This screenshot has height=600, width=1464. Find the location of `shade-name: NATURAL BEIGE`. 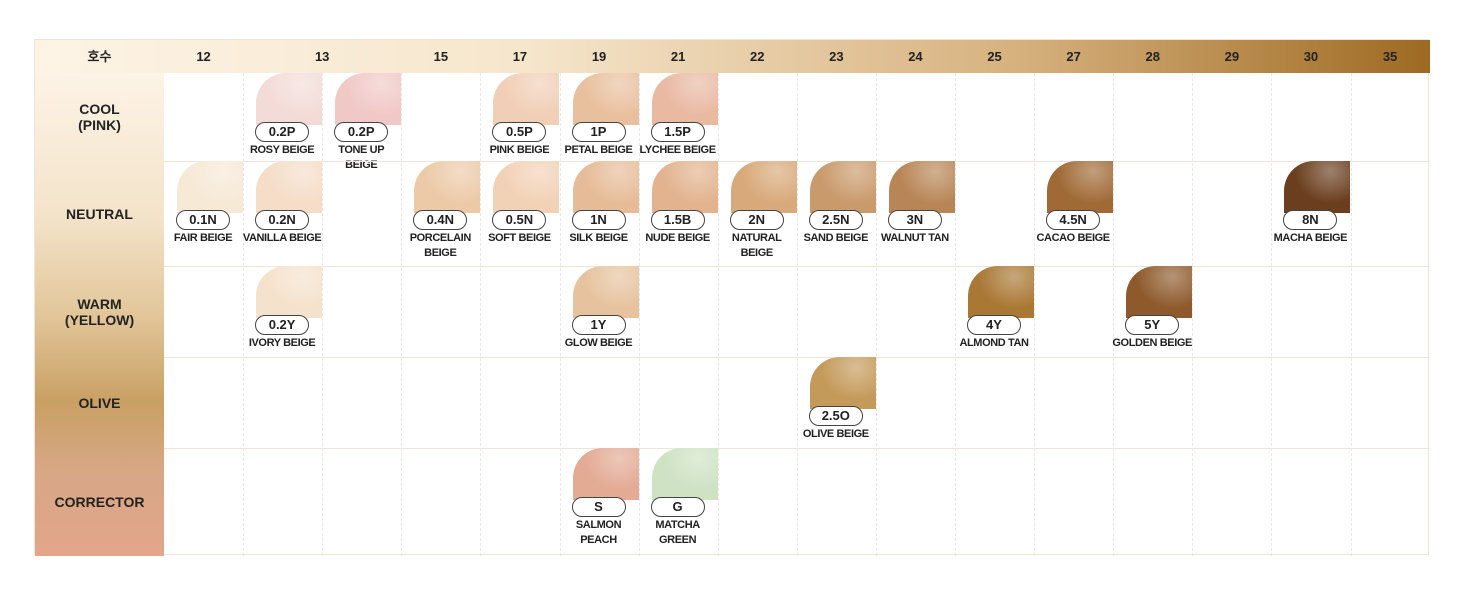

shade-name: NATURAL BEIGE is located at coordinates (756, 245).